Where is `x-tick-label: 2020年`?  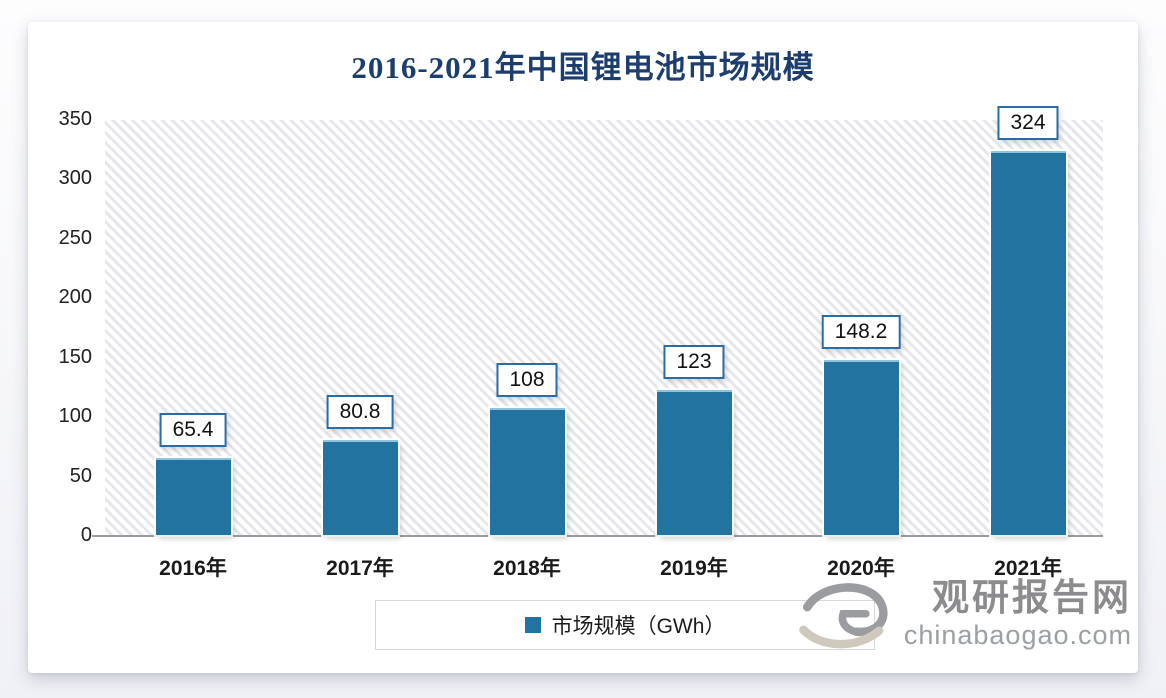
x-tick-label: 2020年 is located at coordinates (861, 568).